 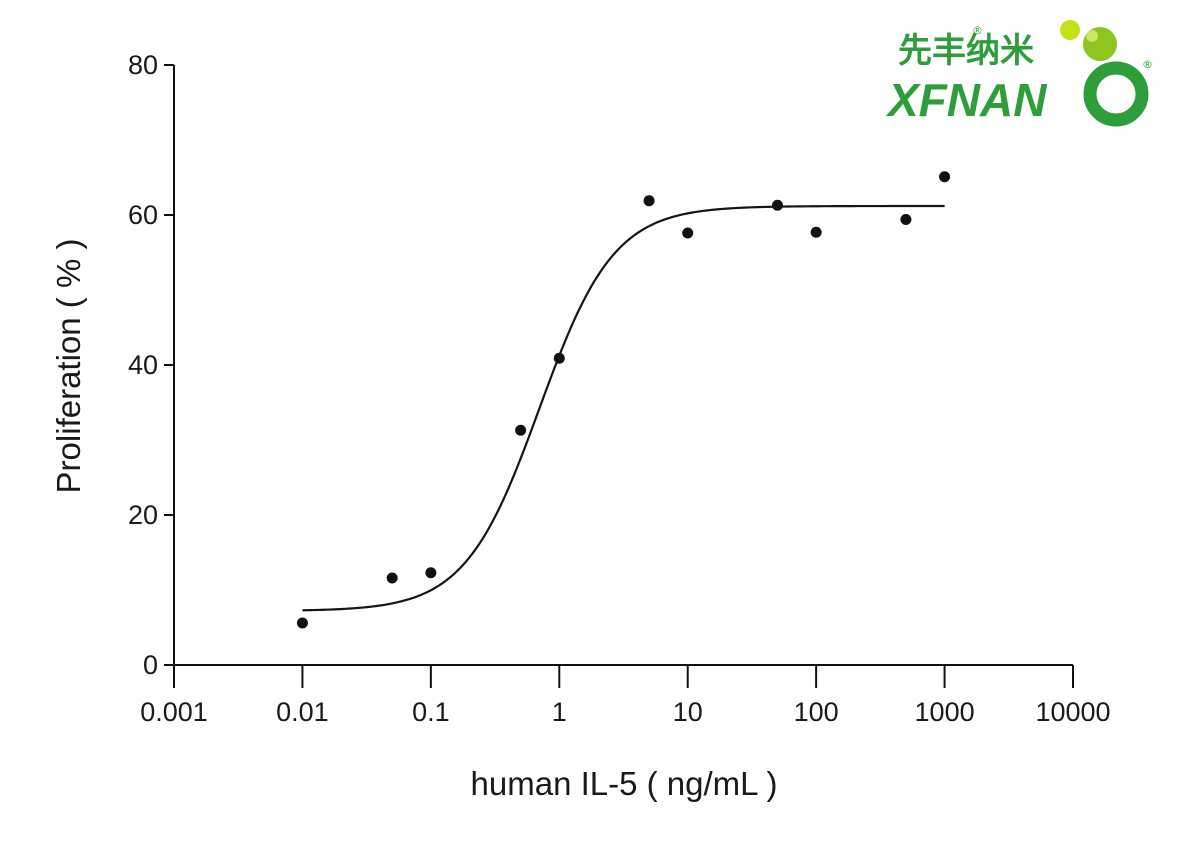 What do you see at coordinates (1072, 712) in the screenshot?
I see `x-tick-label: 10000` at bounding box center [1072, 712].